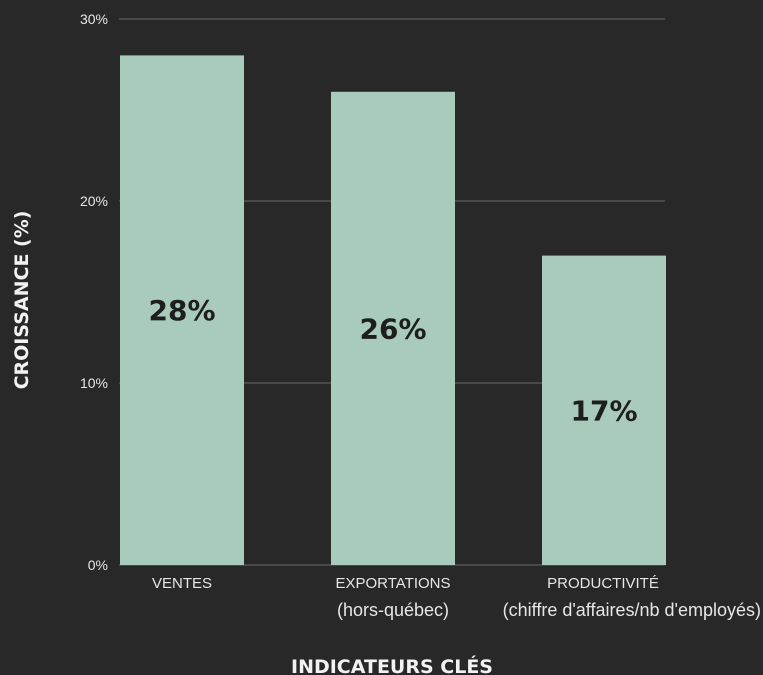 The width and height of the screenshot is (763, 675). Describe the element at coordinates (94, 383) in the screenshot. I see `y-tick-label-10: 10%` at that location.